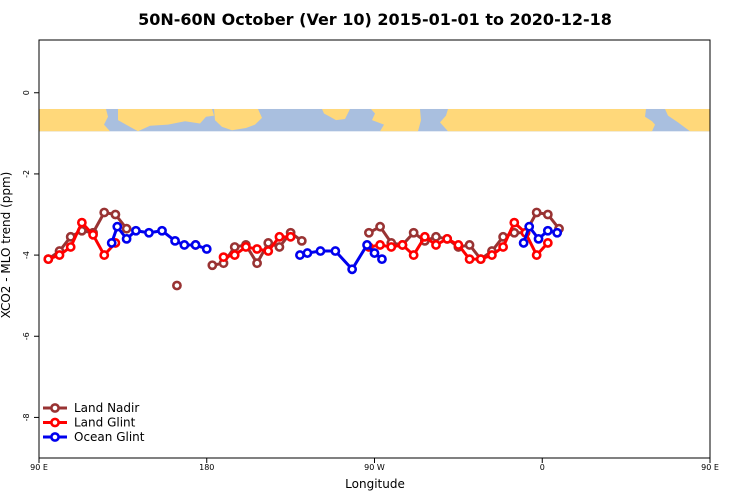 This screenshot has width=750, height=500. I want to click on x-axis-label: Longitude, so click(375, 484).